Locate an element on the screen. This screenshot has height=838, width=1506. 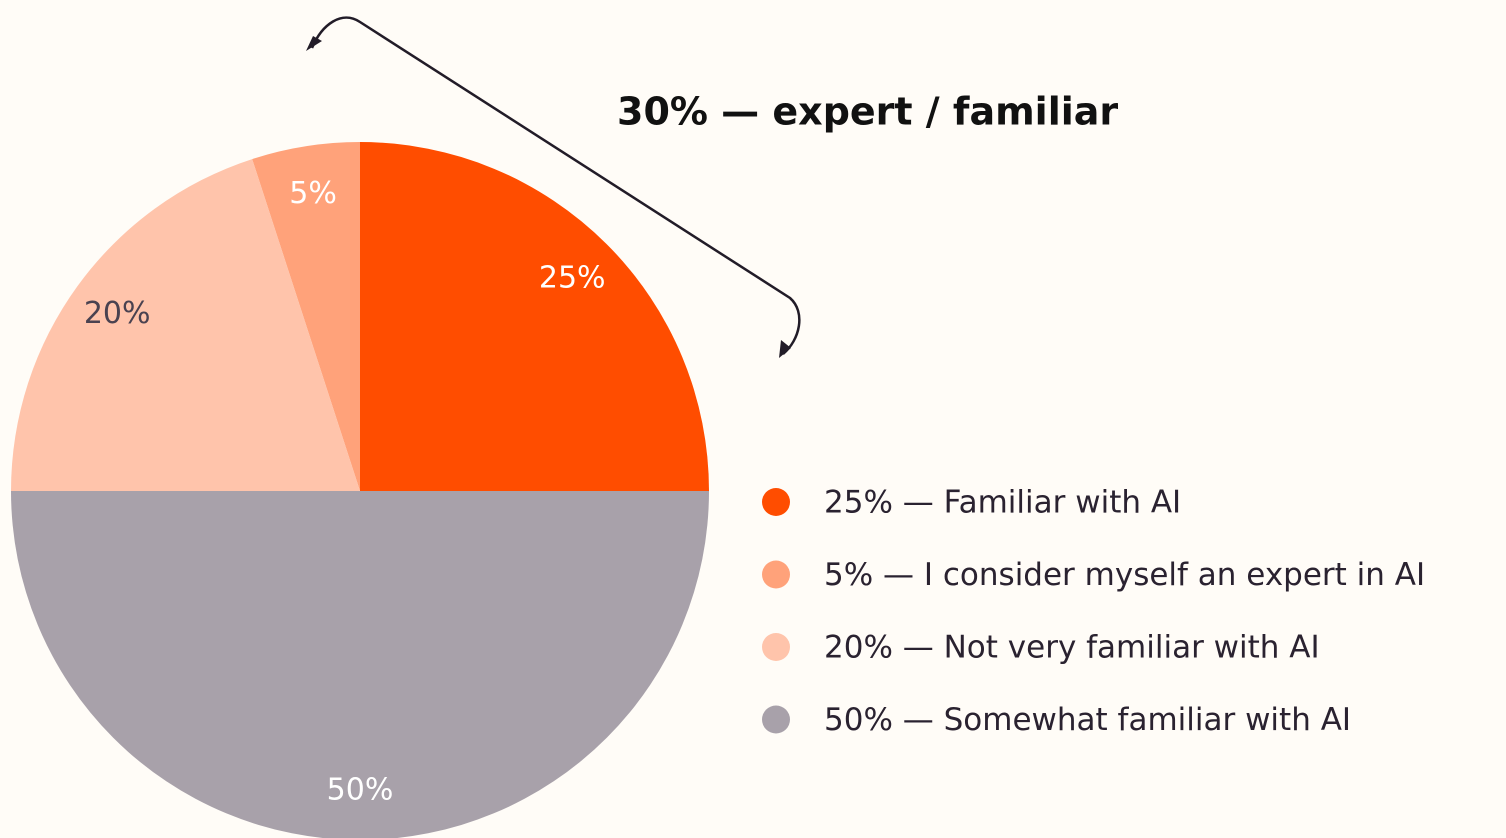
legend-label: 25% — Familiar with AI is located at coordinates (1002, 503).